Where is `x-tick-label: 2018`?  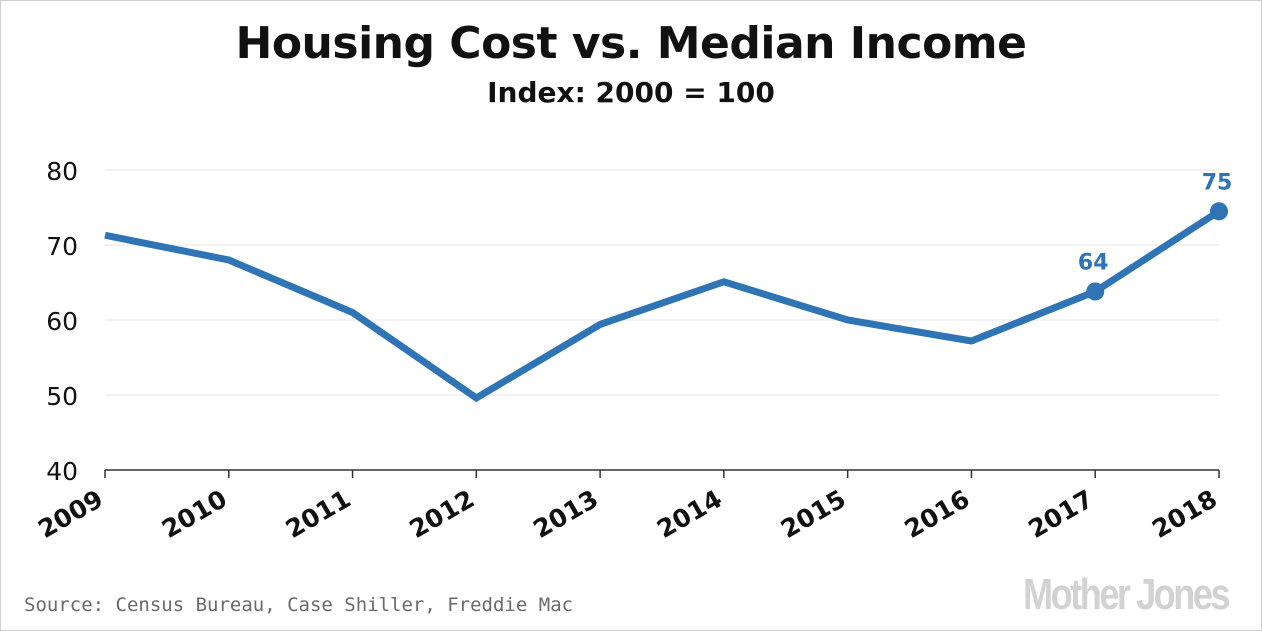
x-tick-label: 2018 is located at coordinates (1184, 514).